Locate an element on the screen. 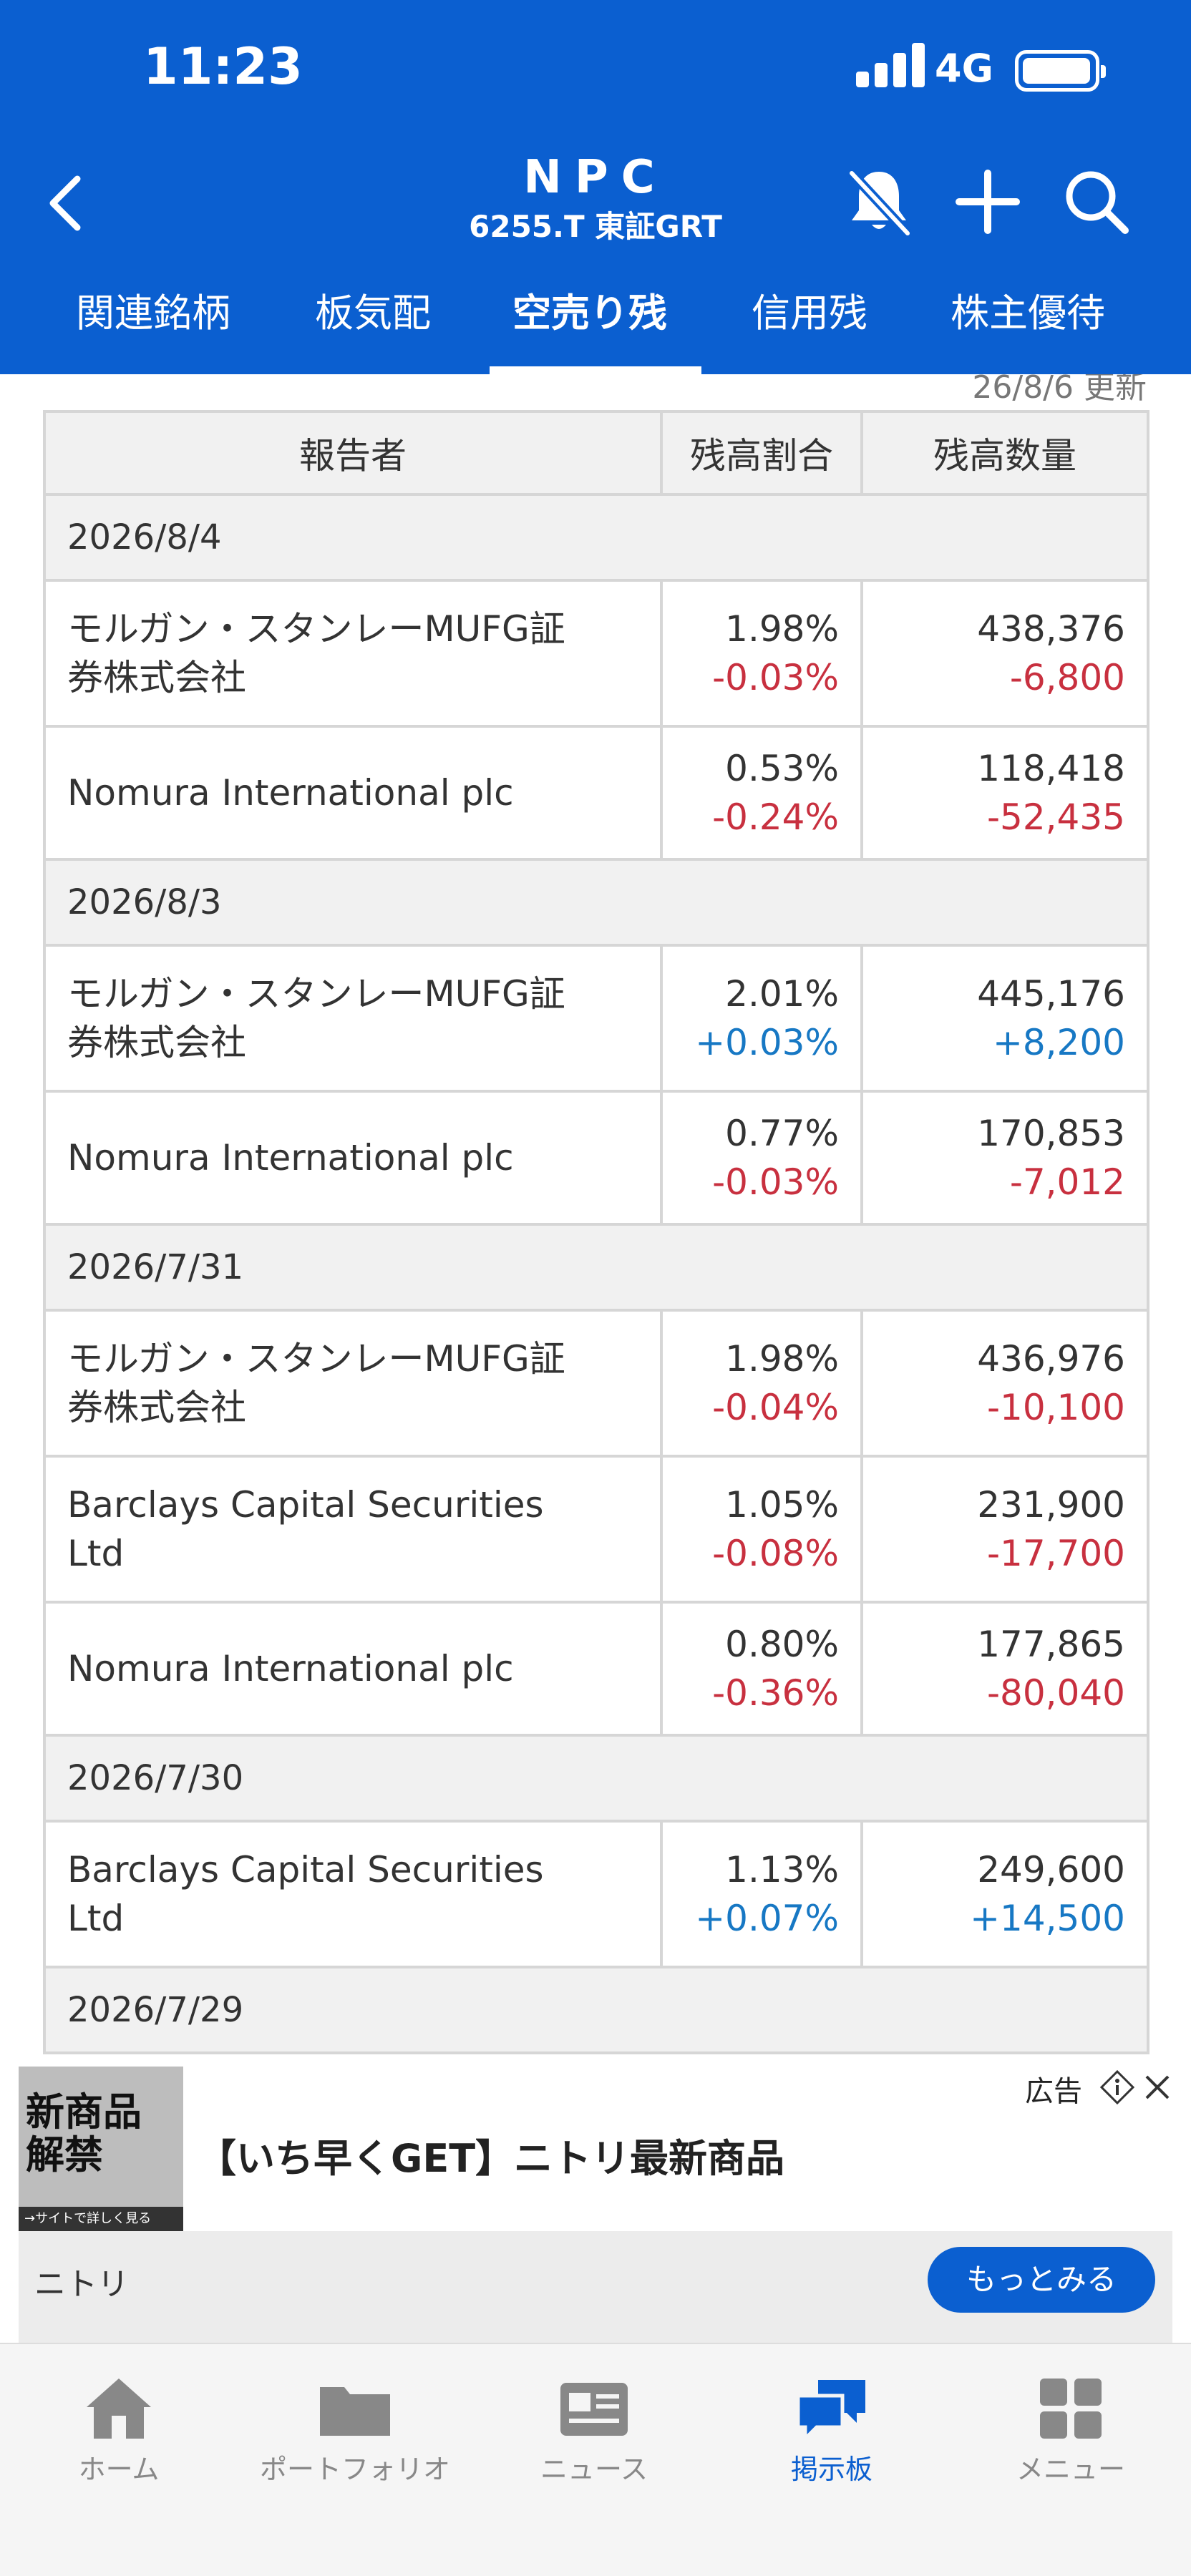 The height and width of the screenshot is (2576, 1191). ad-brand: ニトリ is located at coordinates (81, 2284).